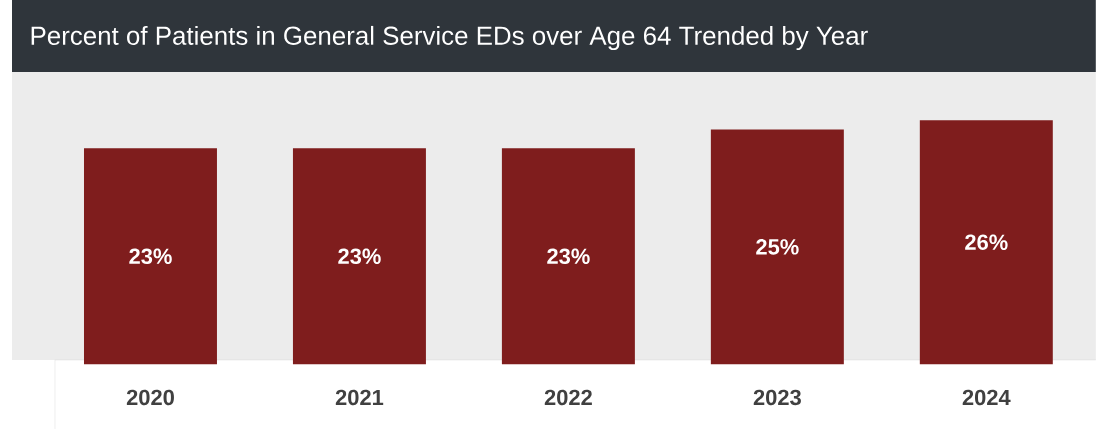 The image size is (1096, 429). What do you see at coordinates (986, 397) in the screenshot?
I see `x-tick-label: 2024` at bounding box center [986, 397].